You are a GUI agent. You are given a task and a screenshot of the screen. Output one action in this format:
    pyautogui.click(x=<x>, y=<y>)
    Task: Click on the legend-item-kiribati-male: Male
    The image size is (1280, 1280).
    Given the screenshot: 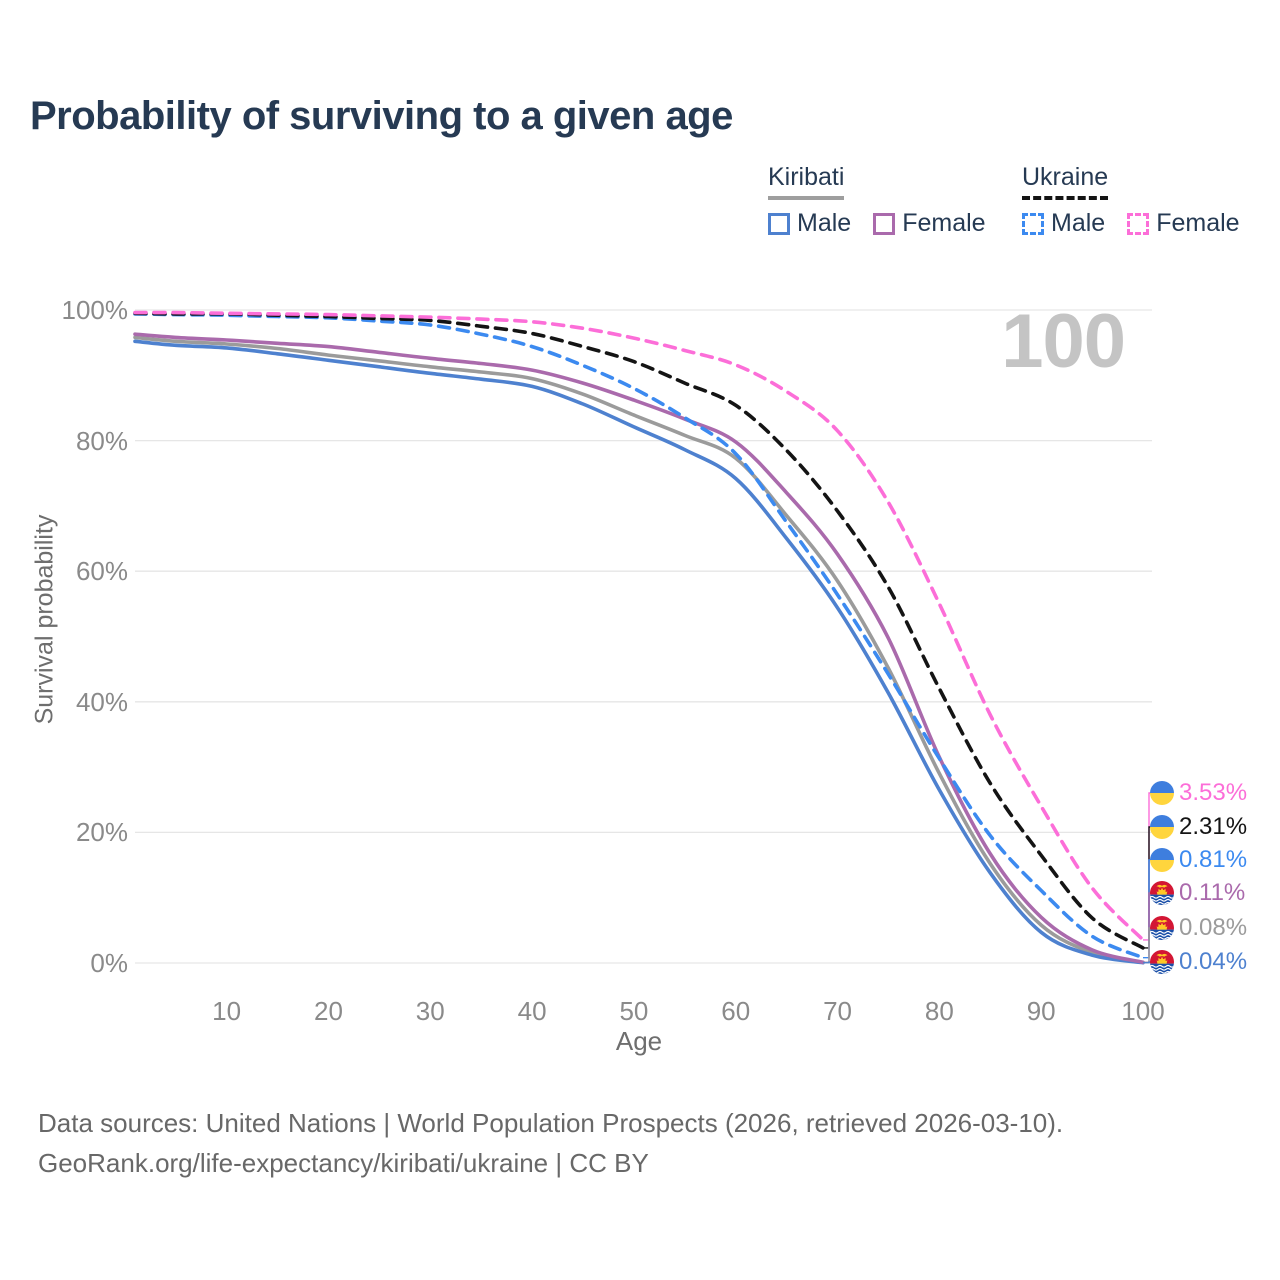 What is the action you would take?
    pyautogui.click(x=809, y=223)
    